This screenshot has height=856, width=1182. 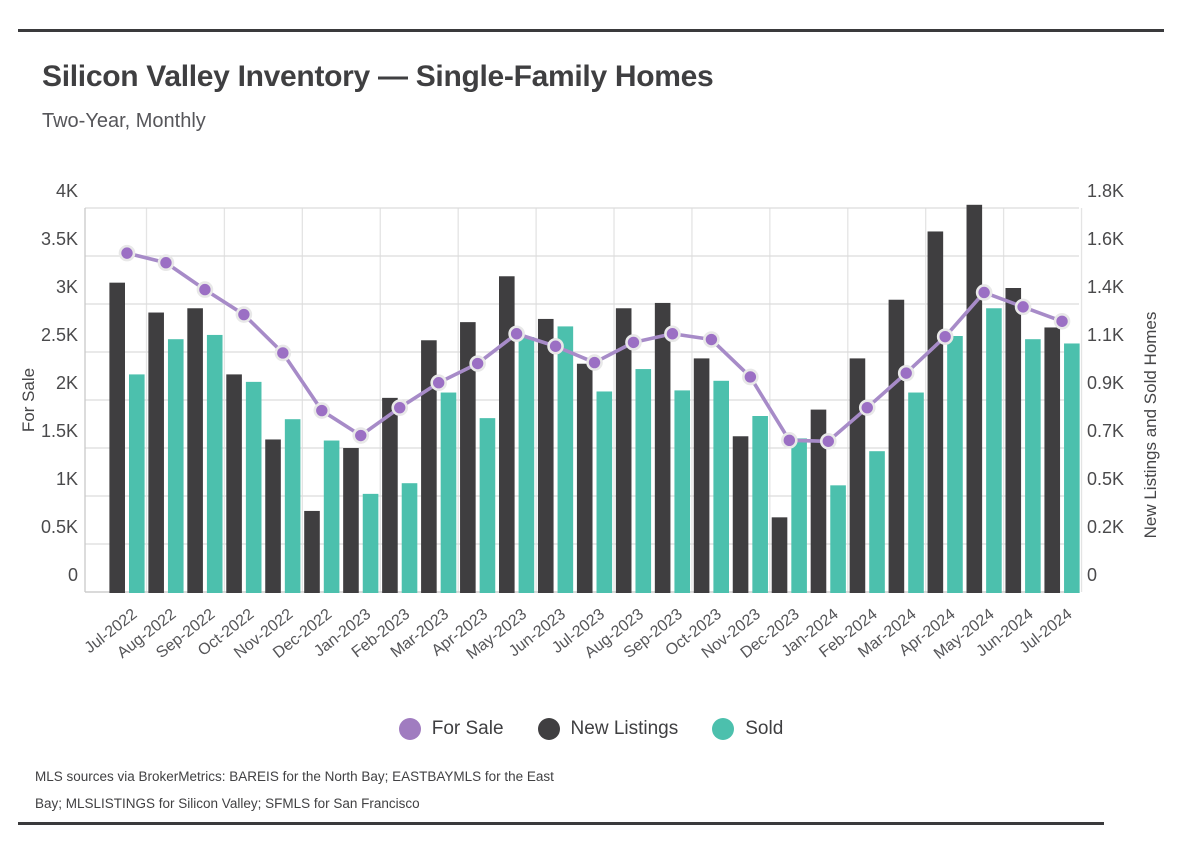 I want to click on legend-label: For Sale, so click(x=467, y=728).